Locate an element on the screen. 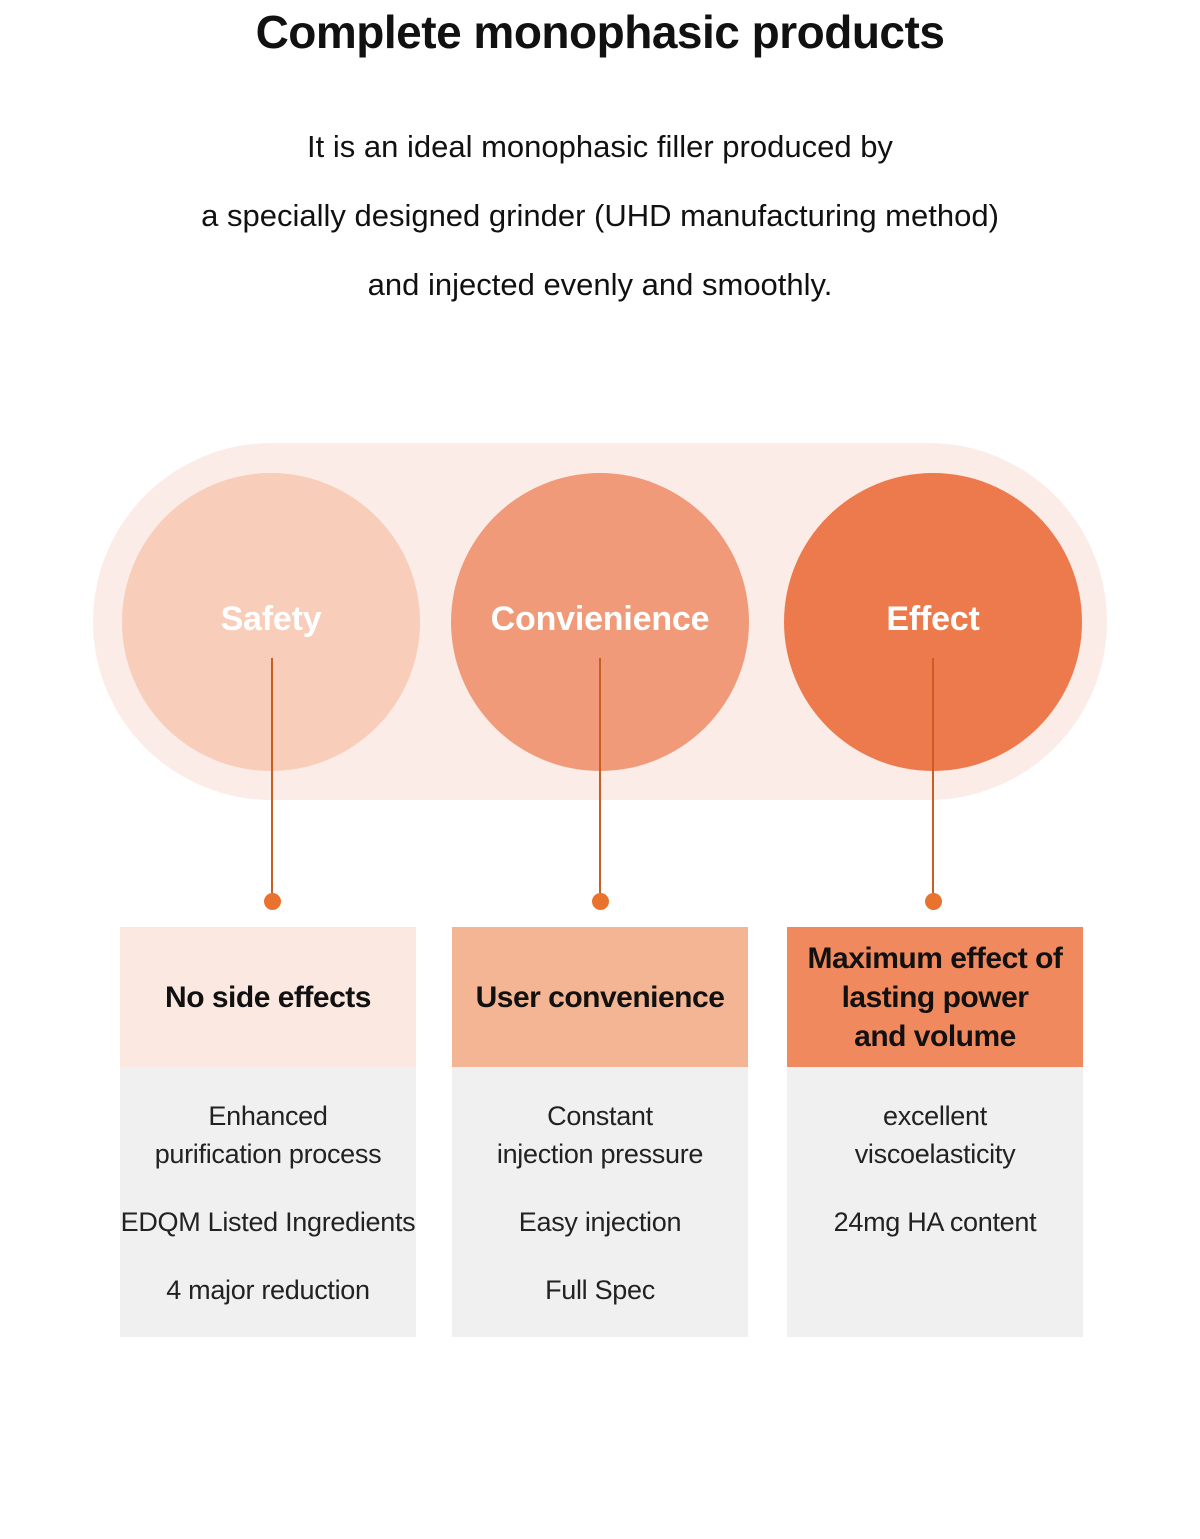  connector-line-convienience is located at coordinates (600, 775).